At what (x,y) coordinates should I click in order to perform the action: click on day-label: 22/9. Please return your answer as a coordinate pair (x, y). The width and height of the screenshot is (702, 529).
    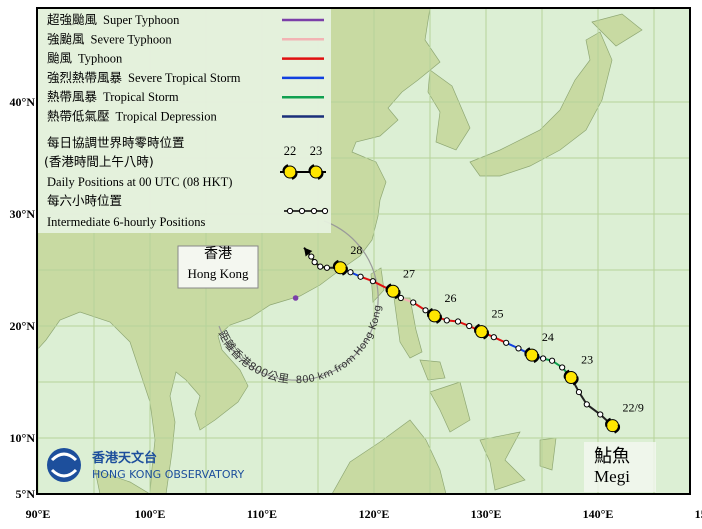
    Looking at the image, I should click on (633, 408).